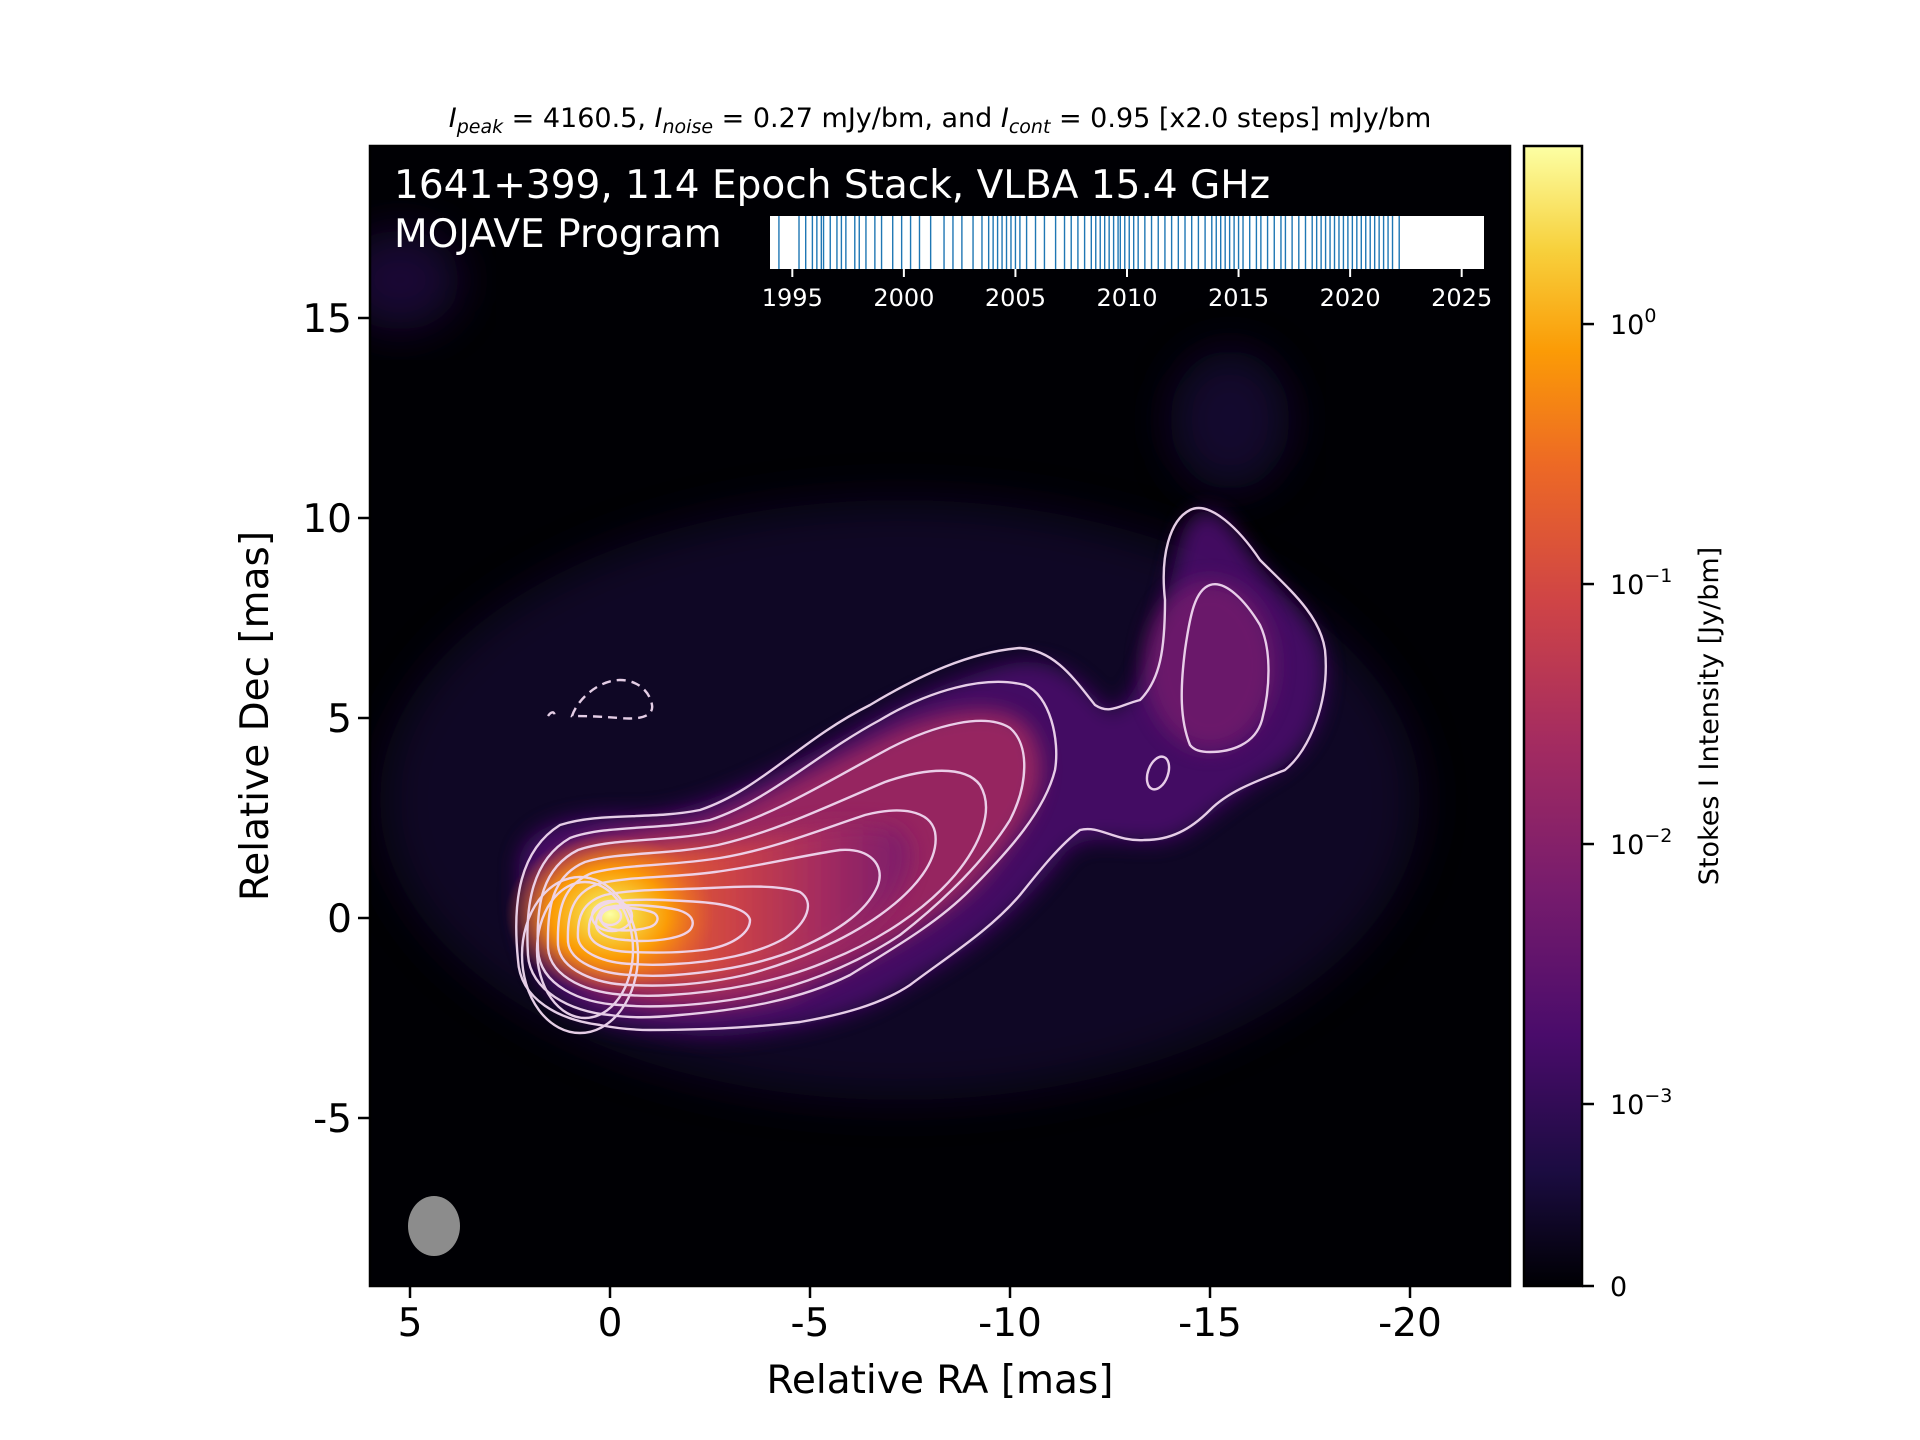 This screenshot has width=1920, height=1440. Describe the element at coordinates (903, 298) in the screenshot. I see `timeline-tick-label: 2000` at that location.